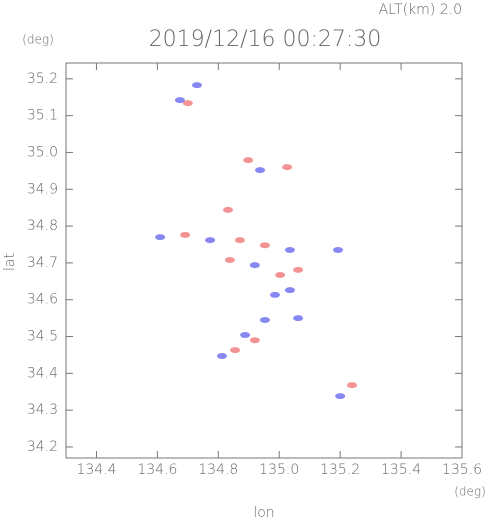 The height and width of the screenshot is (521, 491). What do you see at coordinates (42, 116) in the screenshot?
I see `y-tick-label: 35.1` at bounding box center [42, 116].